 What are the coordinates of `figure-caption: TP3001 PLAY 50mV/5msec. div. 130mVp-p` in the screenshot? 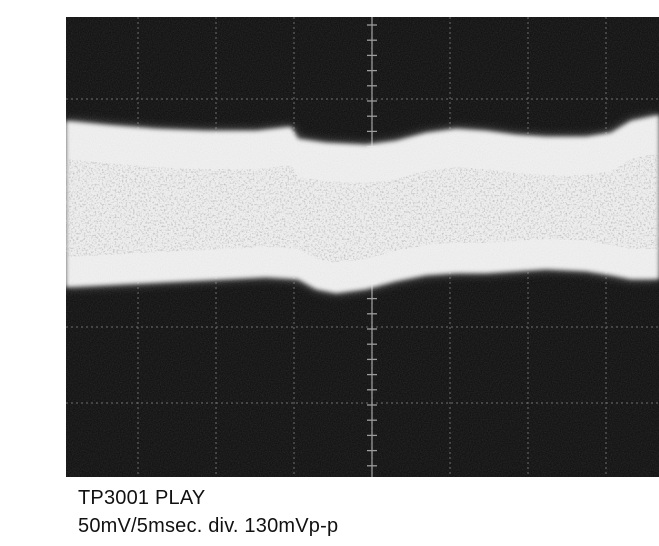 It's located at (208, 512).